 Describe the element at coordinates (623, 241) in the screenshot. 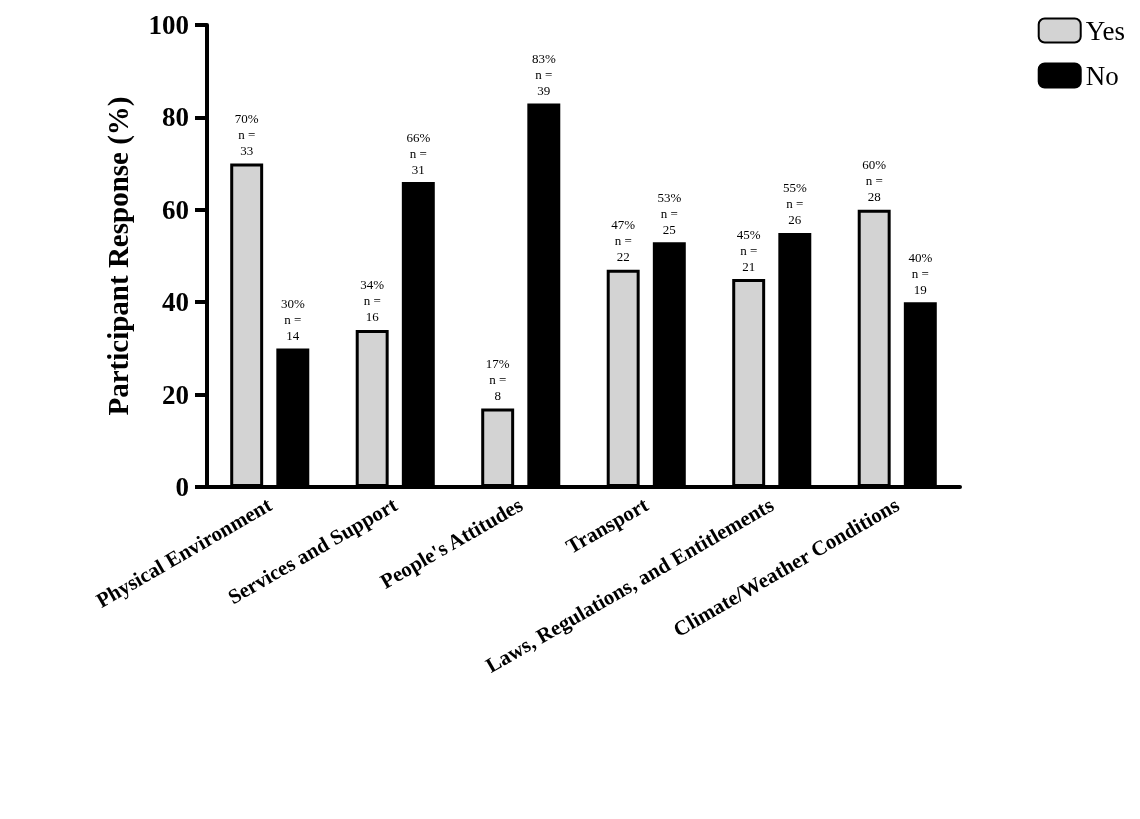

I see `data-label: 47% n = 22` at that location.